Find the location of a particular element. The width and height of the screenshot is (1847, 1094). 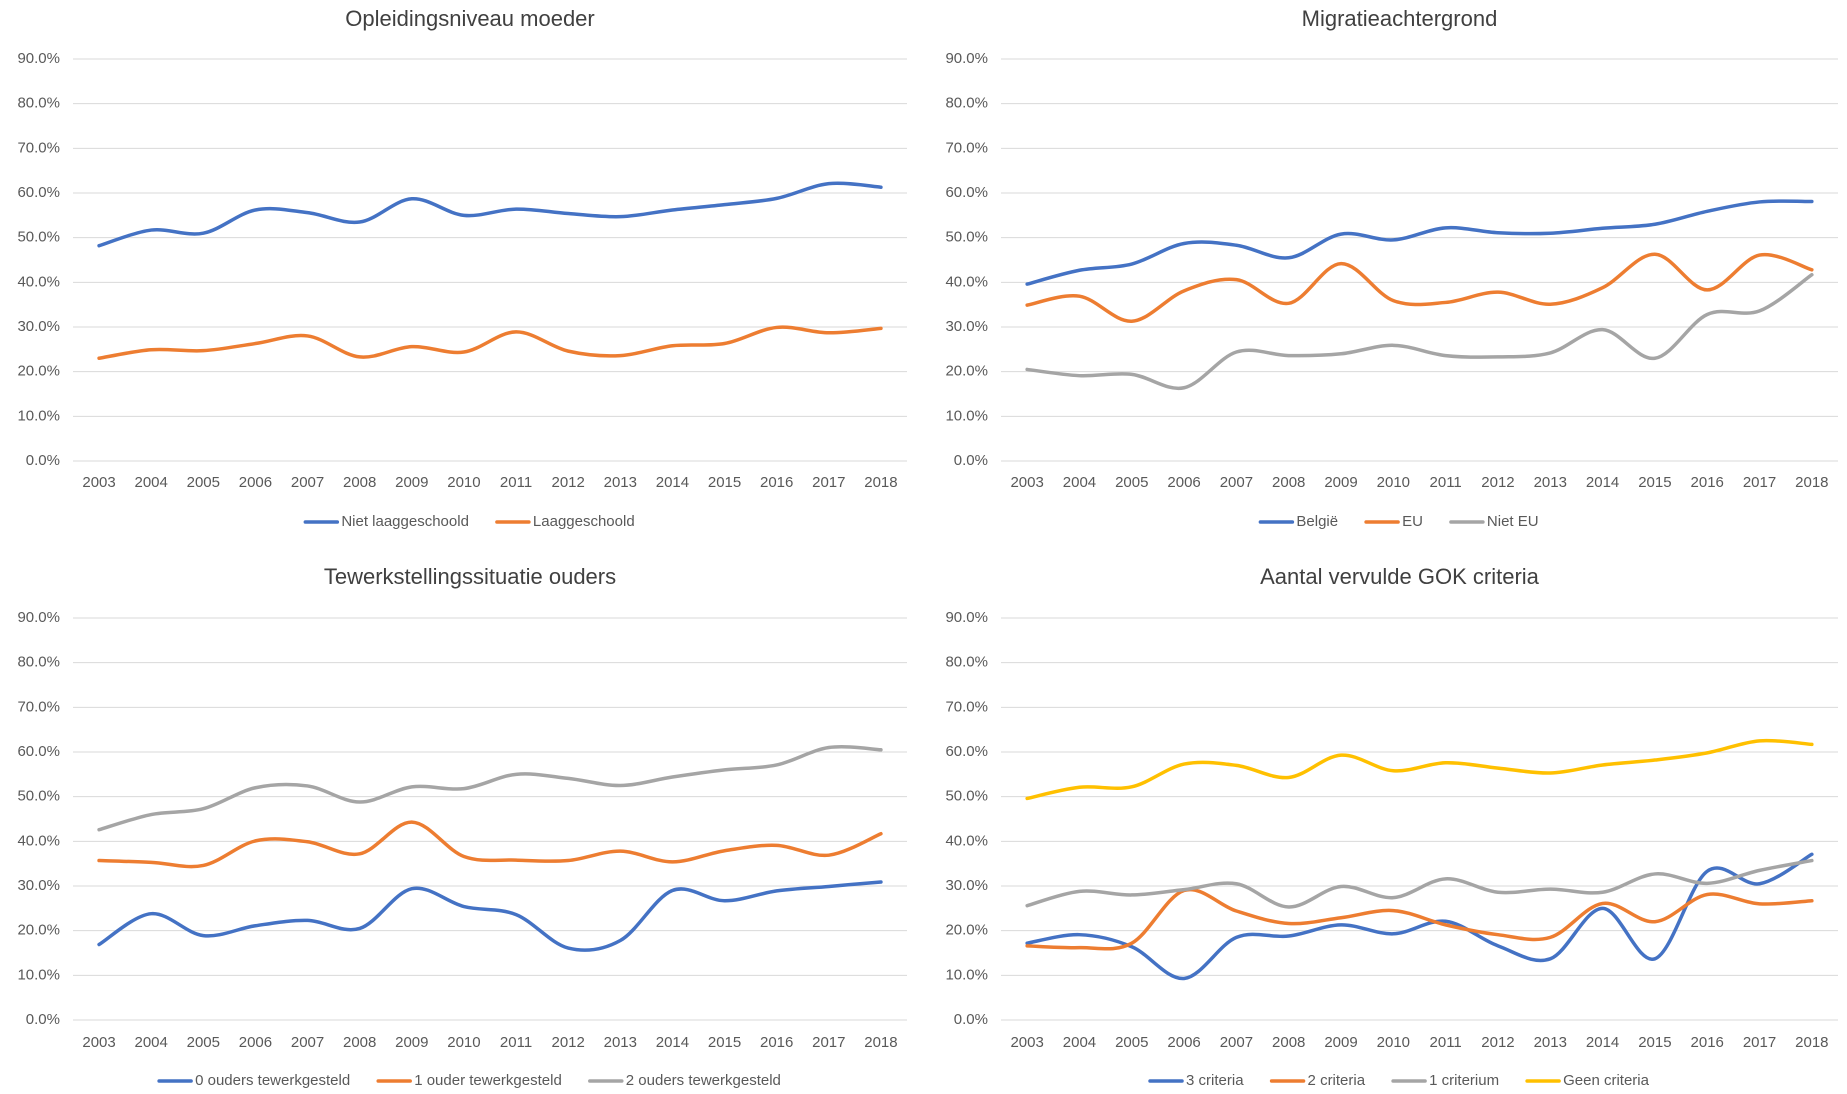

legend: Niet laaggeschoold Laaggeschoold is located at coordinates (469, 521).